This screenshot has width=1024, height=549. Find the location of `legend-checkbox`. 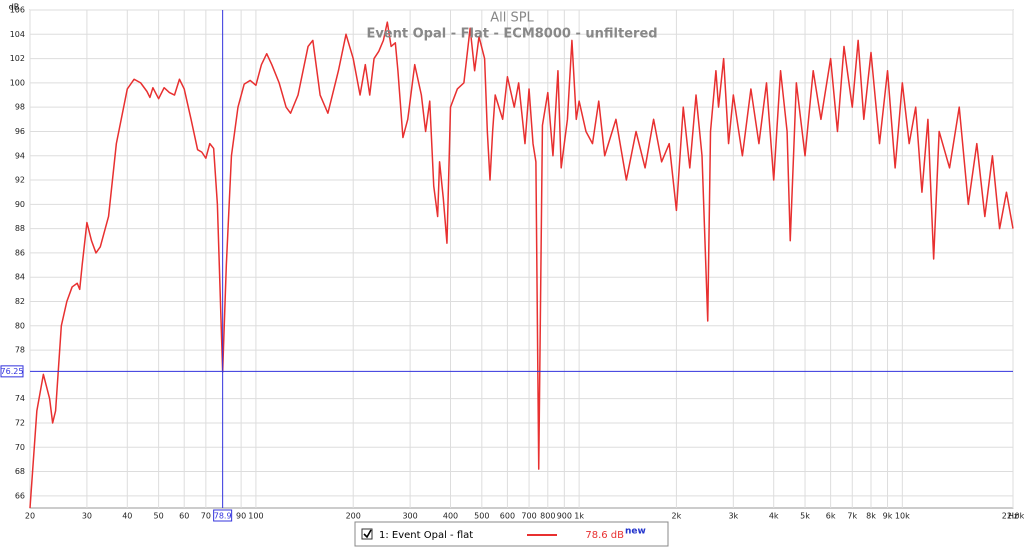

legend-checkbox is located at coordinates (367, 534).